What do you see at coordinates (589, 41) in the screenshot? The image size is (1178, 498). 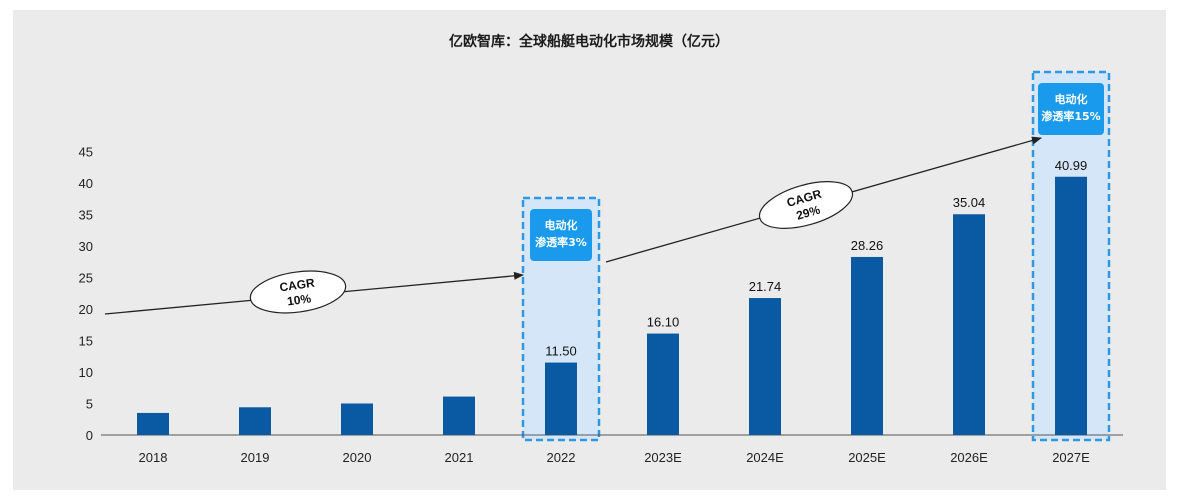 I see `chart-title: 亿欧智库：全球船艇电动化市场规模（亿元）` at bounding box center [589, 41].